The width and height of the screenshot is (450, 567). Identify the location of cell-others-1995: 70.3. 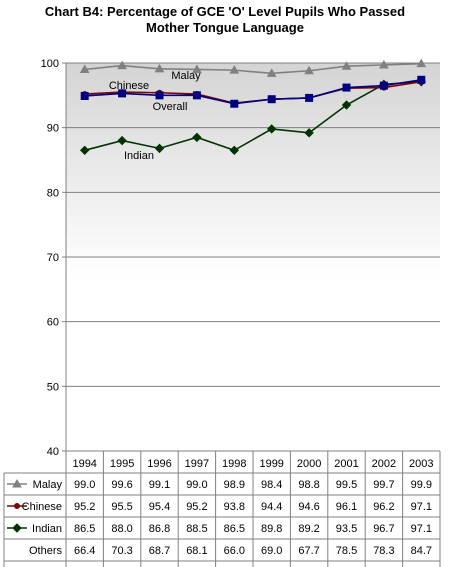
(121, 551).